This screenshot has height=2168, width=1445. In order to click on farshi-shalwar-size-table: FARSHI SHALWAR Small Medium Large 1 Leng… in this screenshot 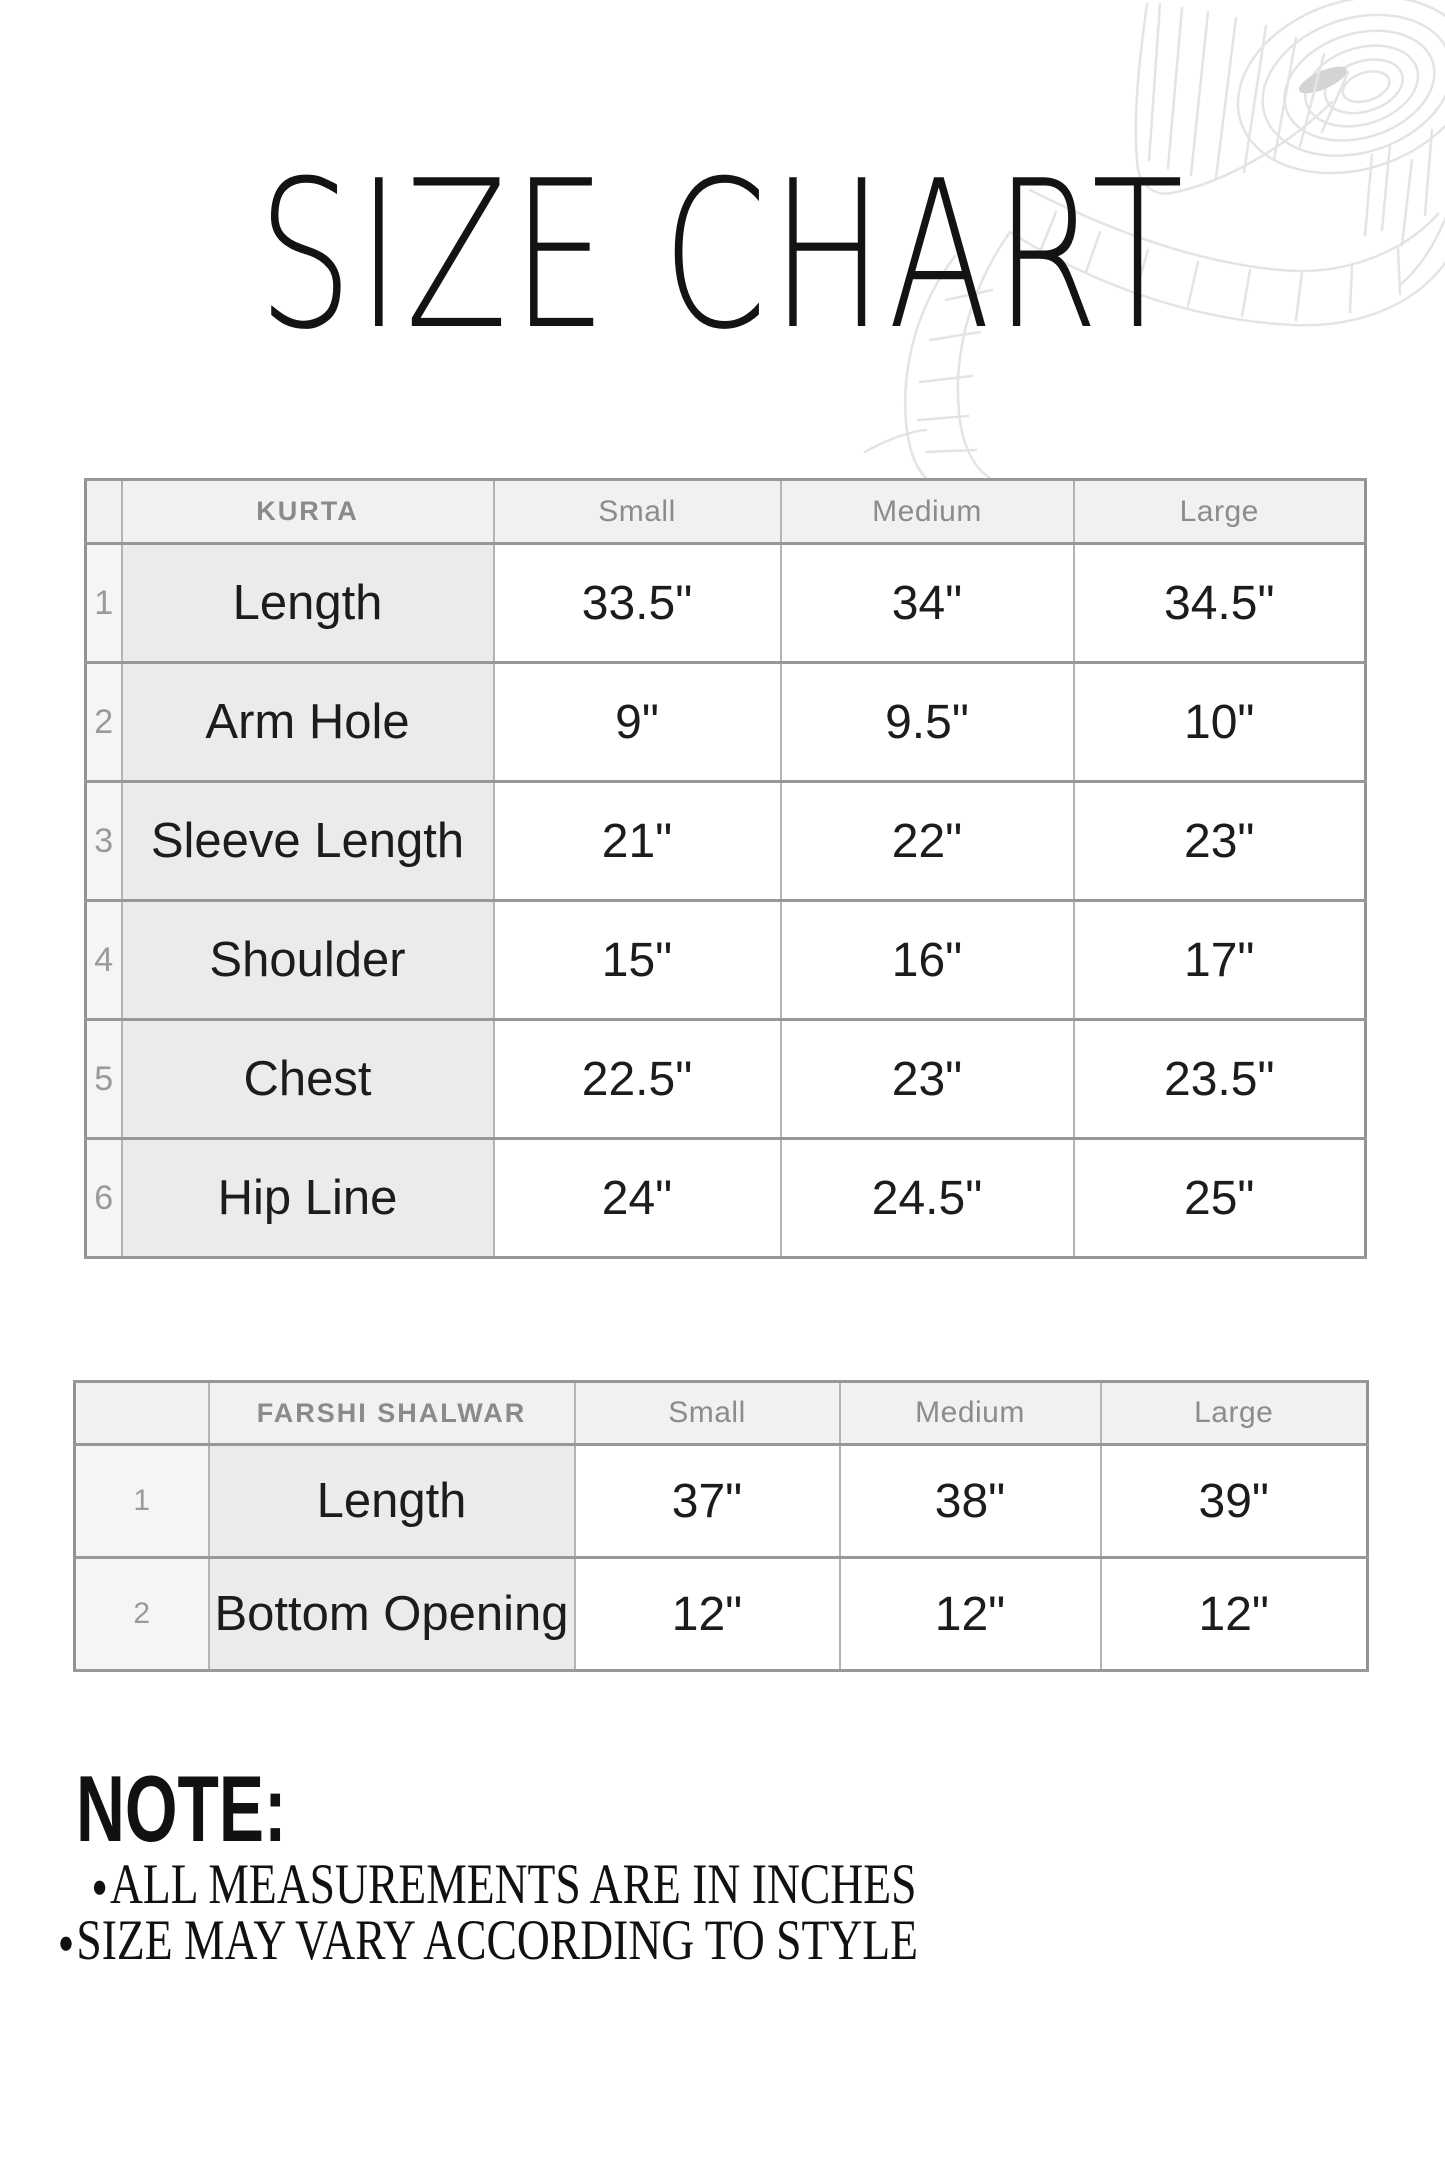, I will do `click(721, 1526)`.